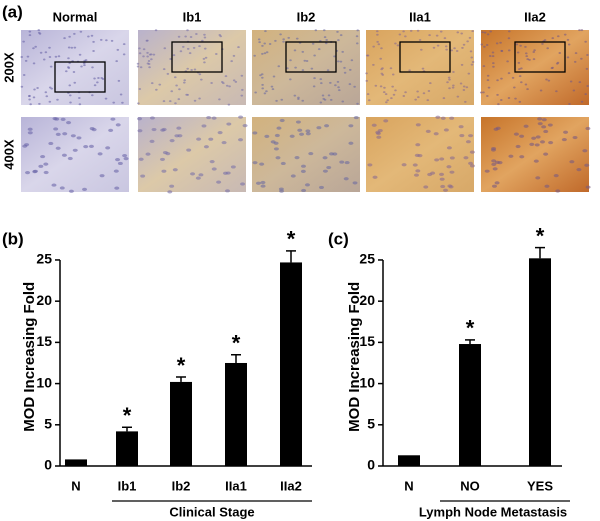 The height and width of the screenshot is (521, 600). What do you see at coordinates (29, 357) in the screenshot?
I see `y-axis-label: MOD Increasing Fold` at bounding box center [29, 357].